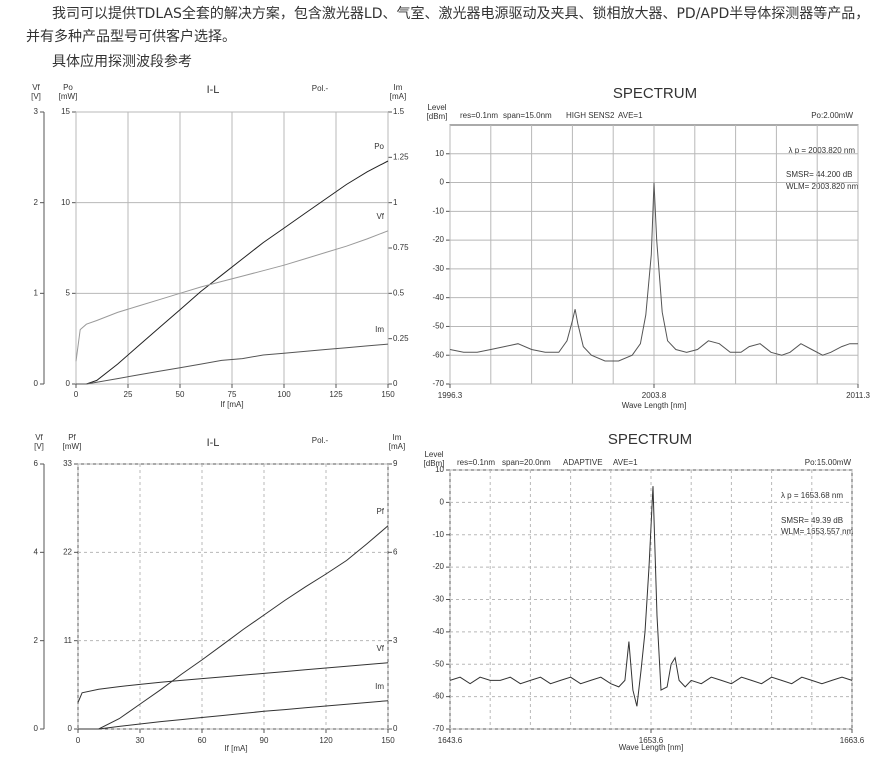 This screenshot has height=767, width=888. What do you see at coordinates (822, 150) in the screenshot?
I see `annotation: λ p = 2003.820 nm` at bounding box center [822, 150].